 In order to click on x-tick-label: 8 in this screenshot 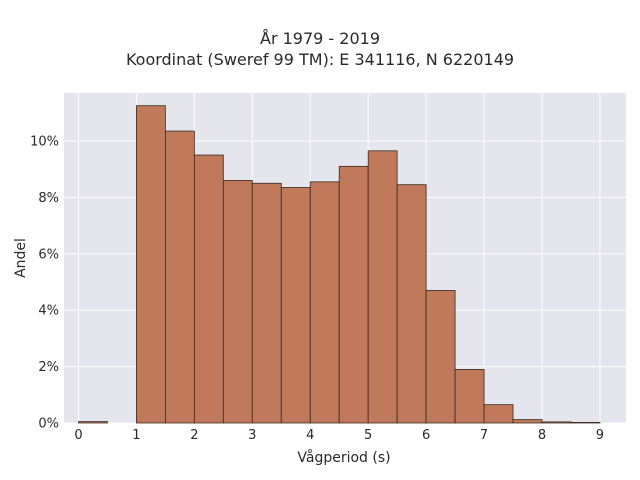, I will do `click(542, 435)`.